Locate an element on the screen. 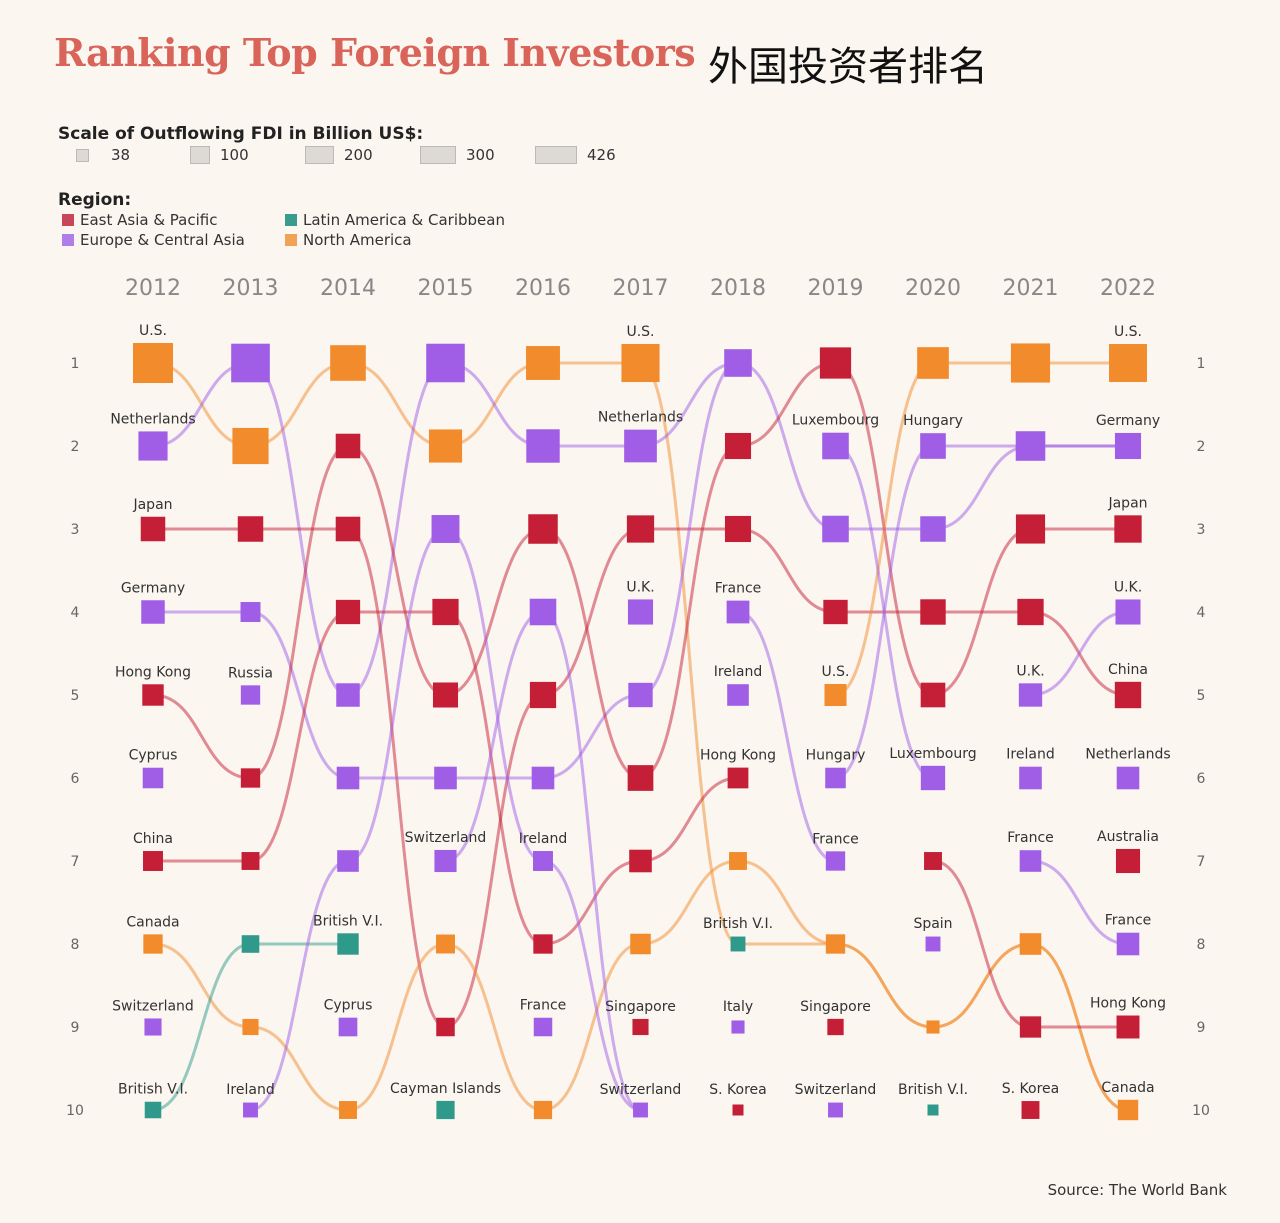 The width and height of the screenshot is (1280, 1223). year-tick-label: 2012 is located at coordinates (153, 288).